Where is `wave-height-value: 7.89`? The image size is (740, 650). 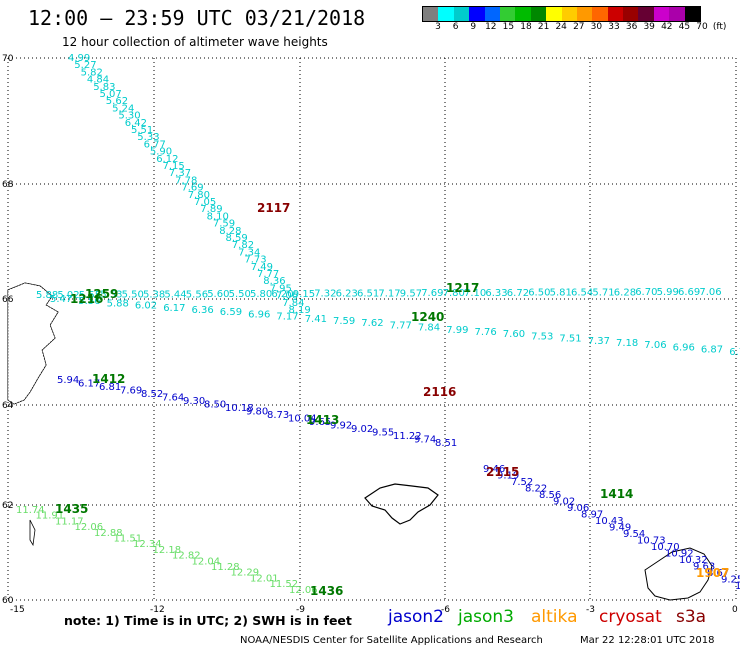
wave-height-value: 7.89 is located at coordinates (211, 209).